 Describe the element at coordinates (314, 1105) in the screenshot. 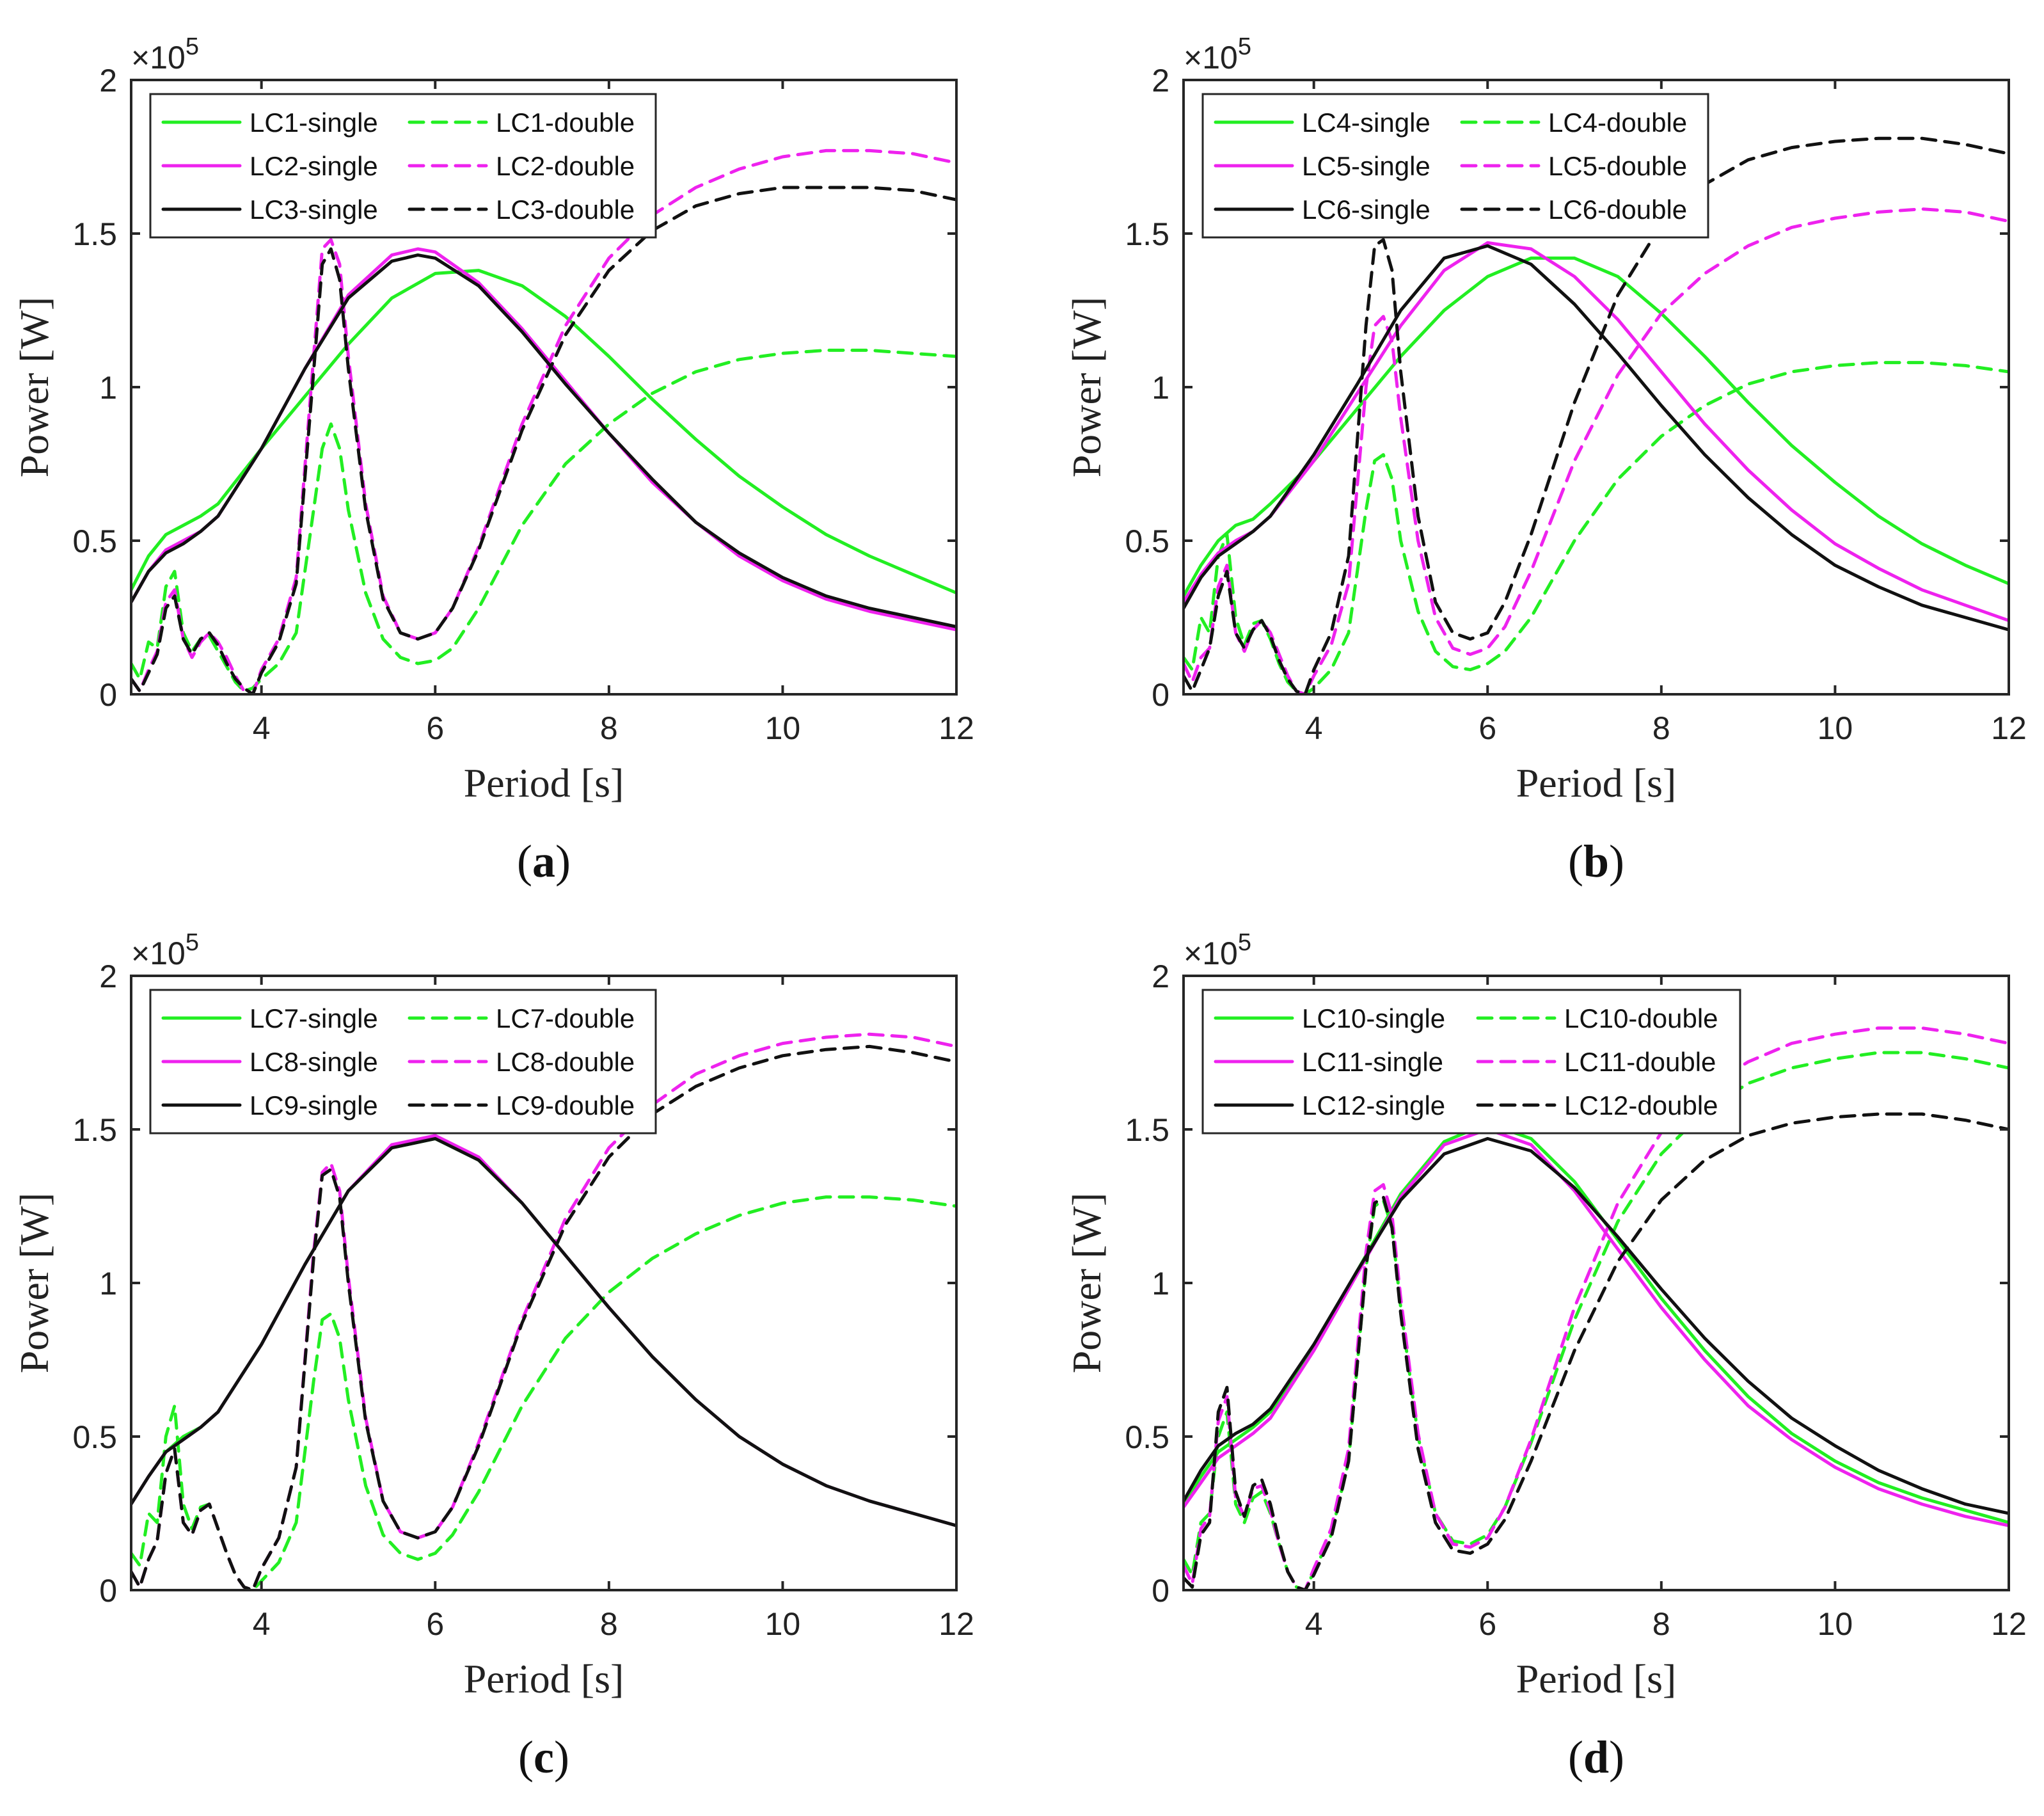

I see `legend-label-lc9-single: LC9-single` at that location.